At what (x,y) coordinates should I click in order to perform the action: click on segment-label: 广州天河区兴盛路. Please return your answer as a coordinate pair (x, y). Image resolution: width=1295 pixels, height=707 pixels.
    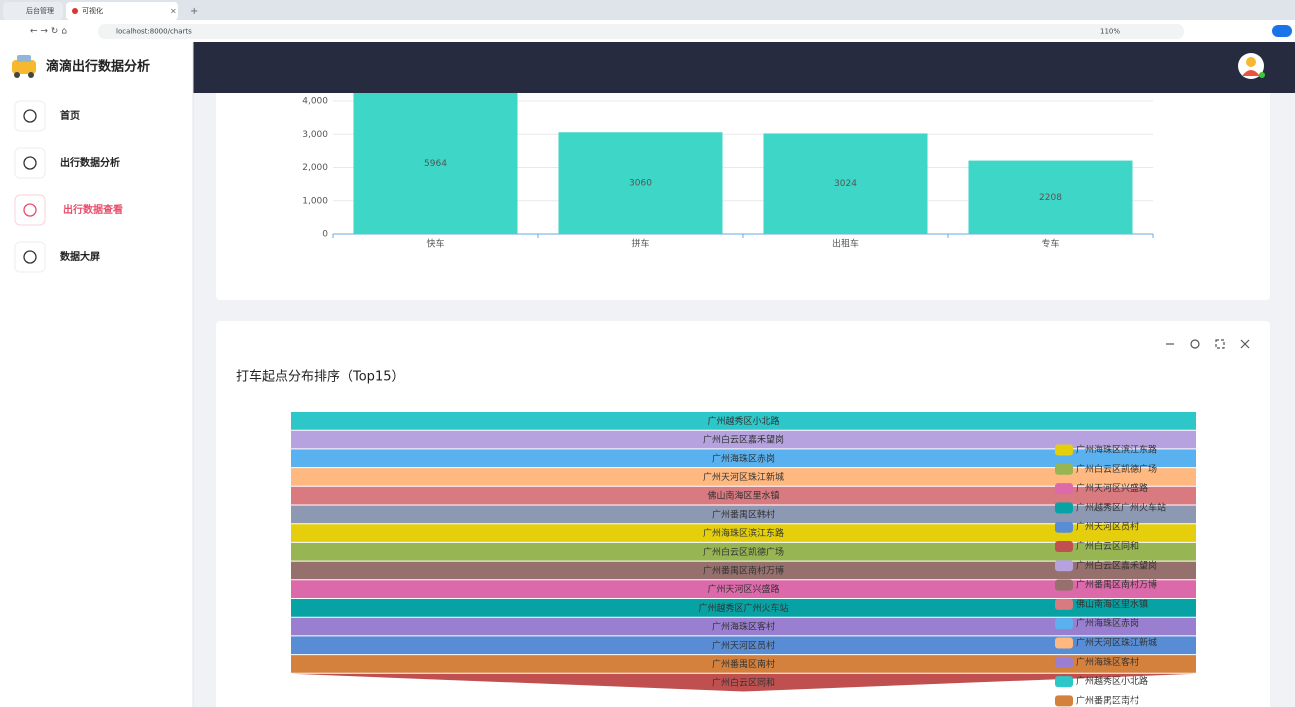
    Looking at the image, I should click on (743, 589).